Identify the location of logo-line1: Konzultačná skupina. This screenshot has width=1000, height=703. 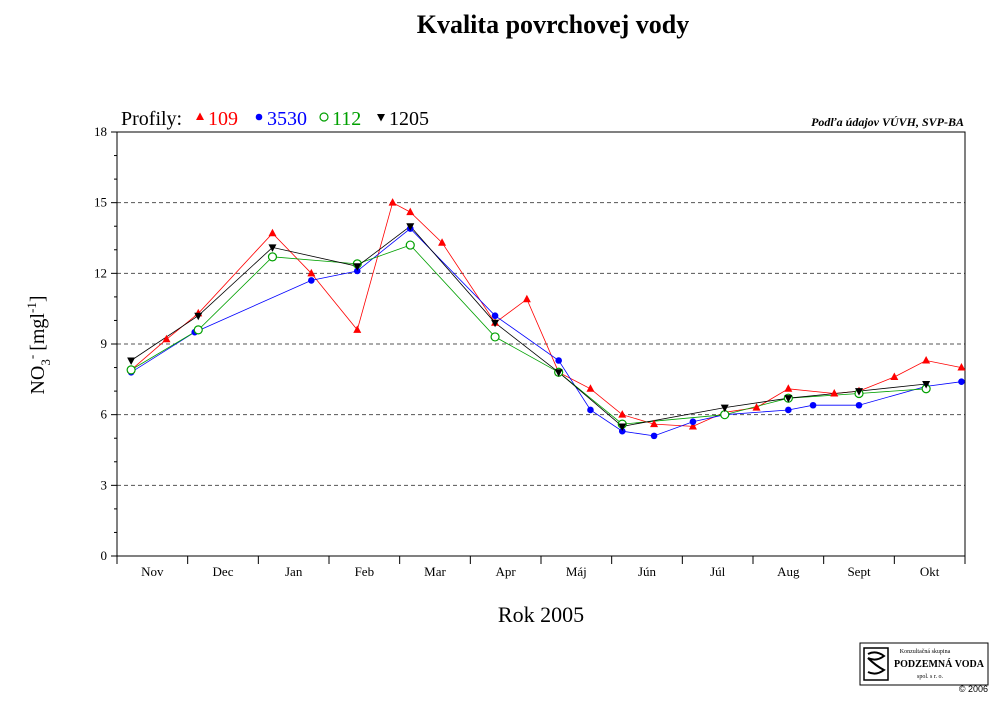
(925, 652).